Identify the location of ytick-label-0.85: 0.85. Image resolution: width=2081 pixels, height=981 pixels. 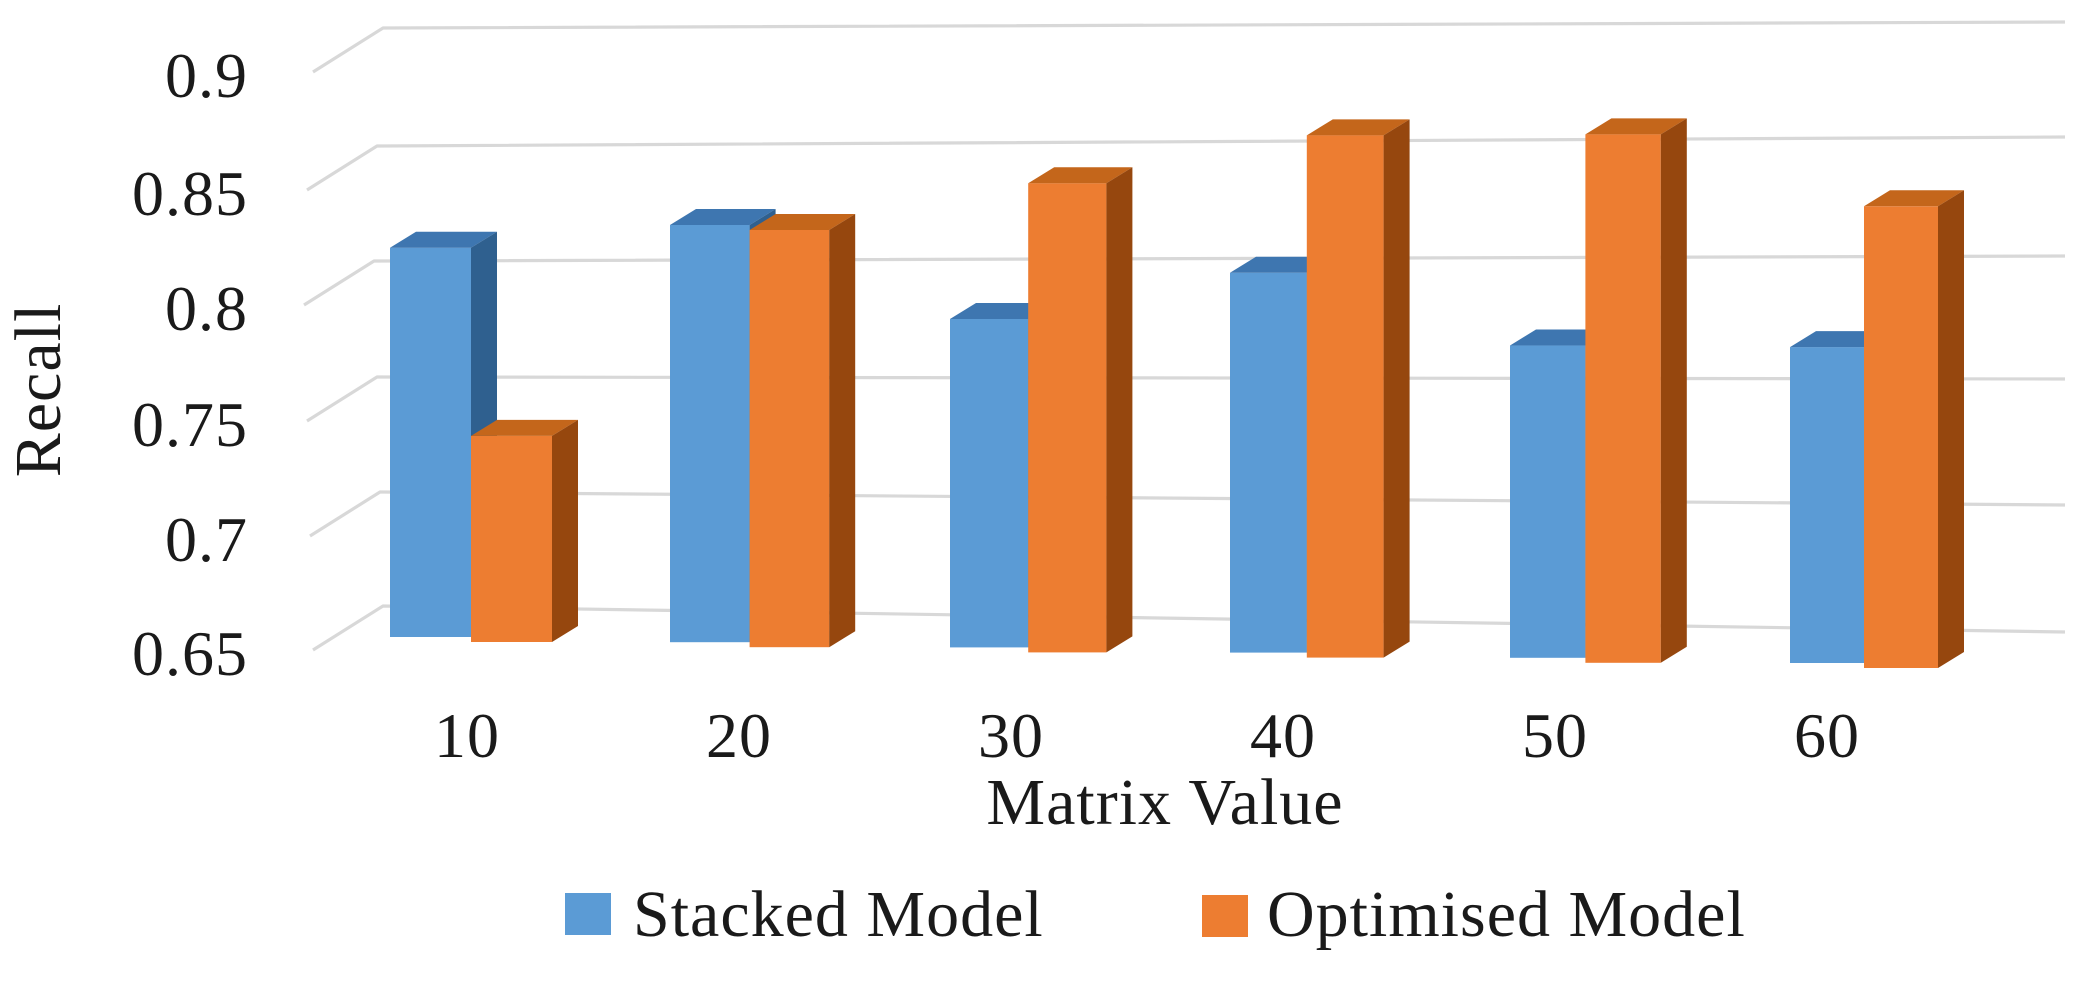
(190, 193).